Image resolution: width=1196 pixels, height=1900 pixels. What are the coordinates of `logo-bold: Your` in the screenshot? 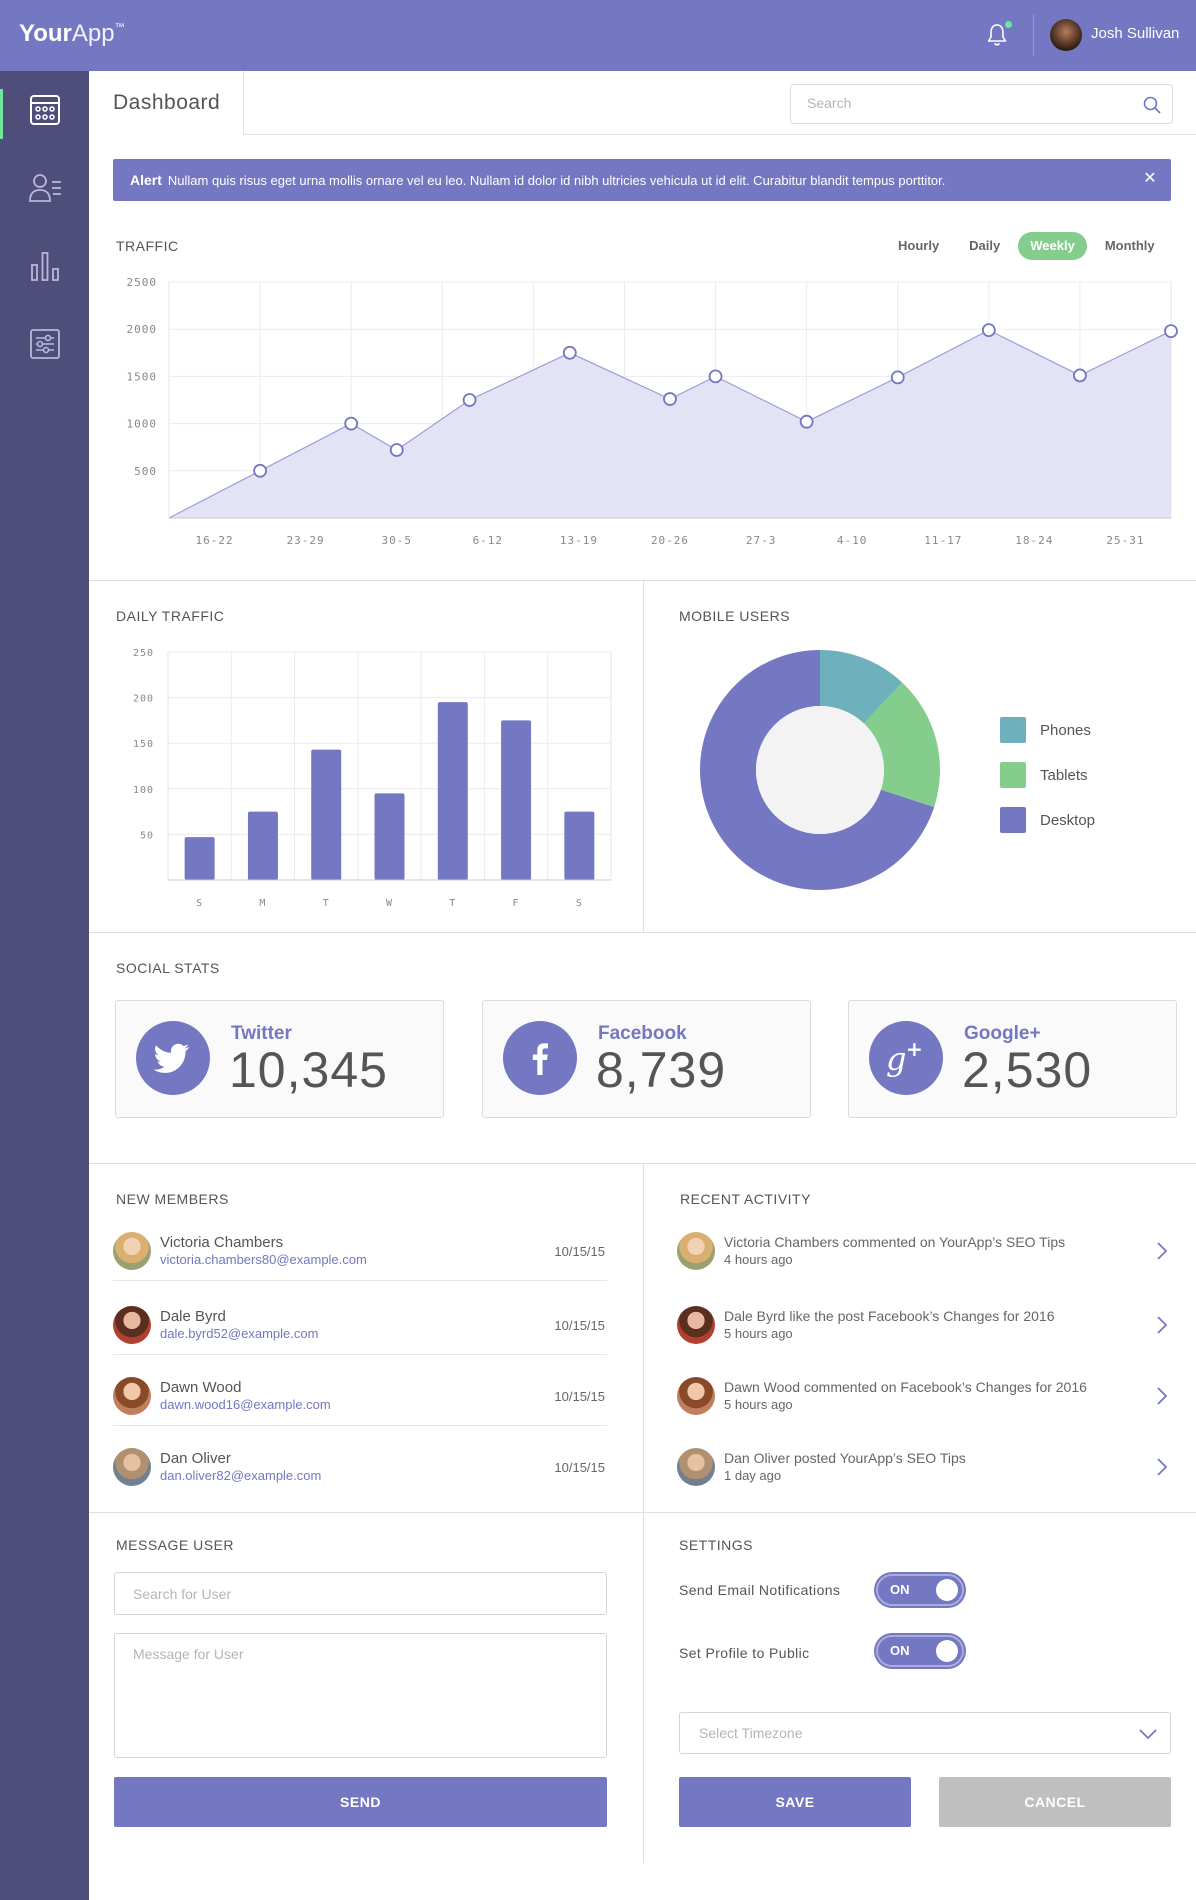 It's located at (45, 33).